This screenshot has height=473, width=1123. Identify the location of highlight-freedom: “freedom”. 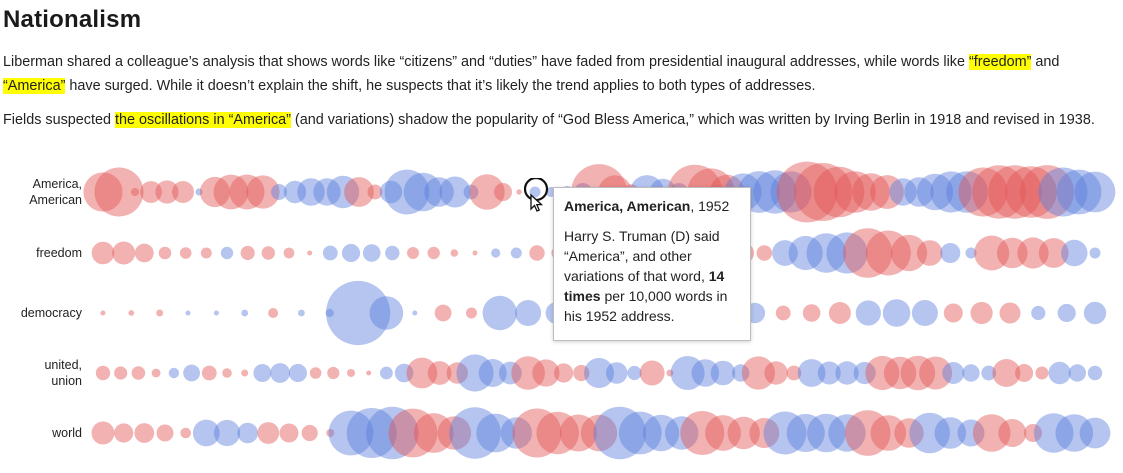
(1000, 62).